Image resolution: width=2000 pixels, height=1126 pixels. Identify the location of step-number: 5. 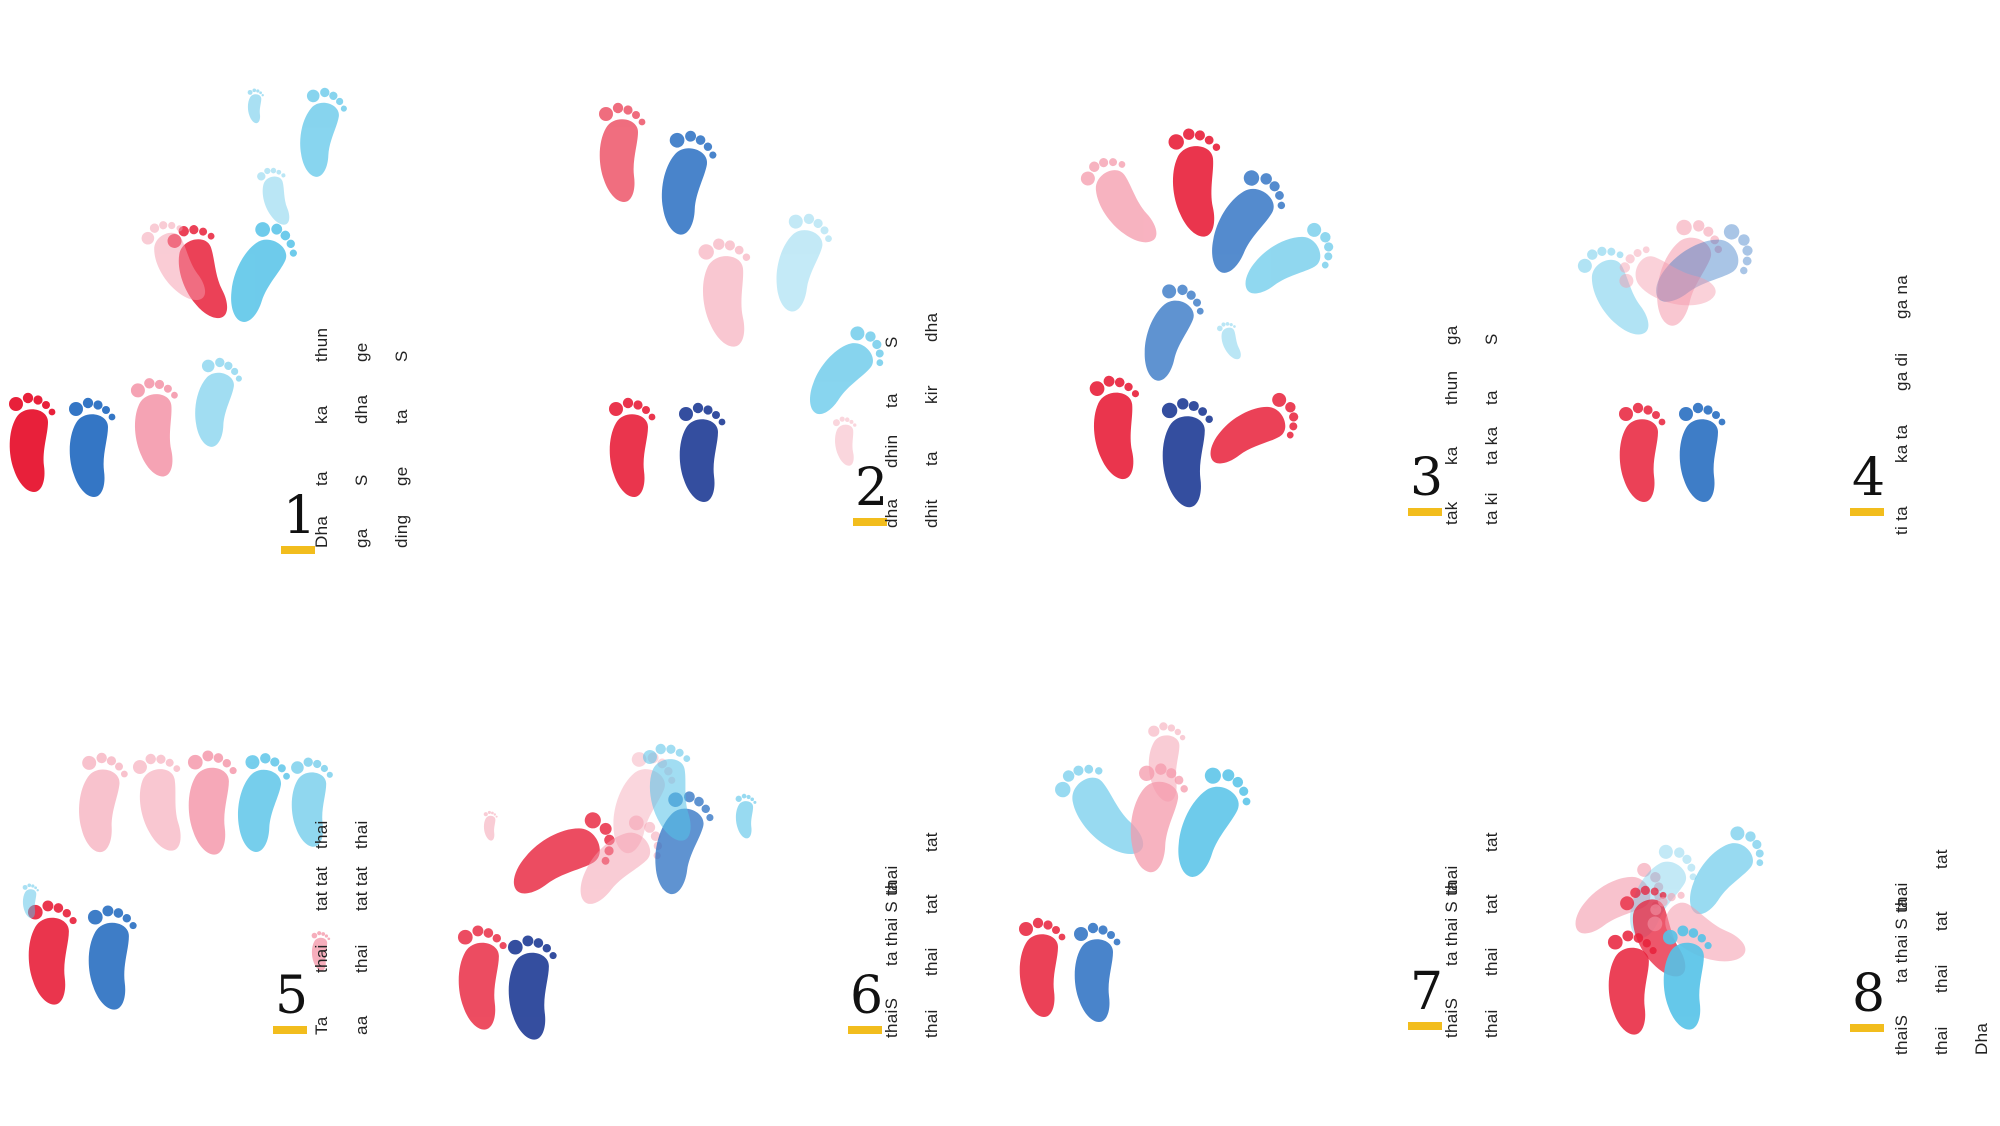
(292, 996).